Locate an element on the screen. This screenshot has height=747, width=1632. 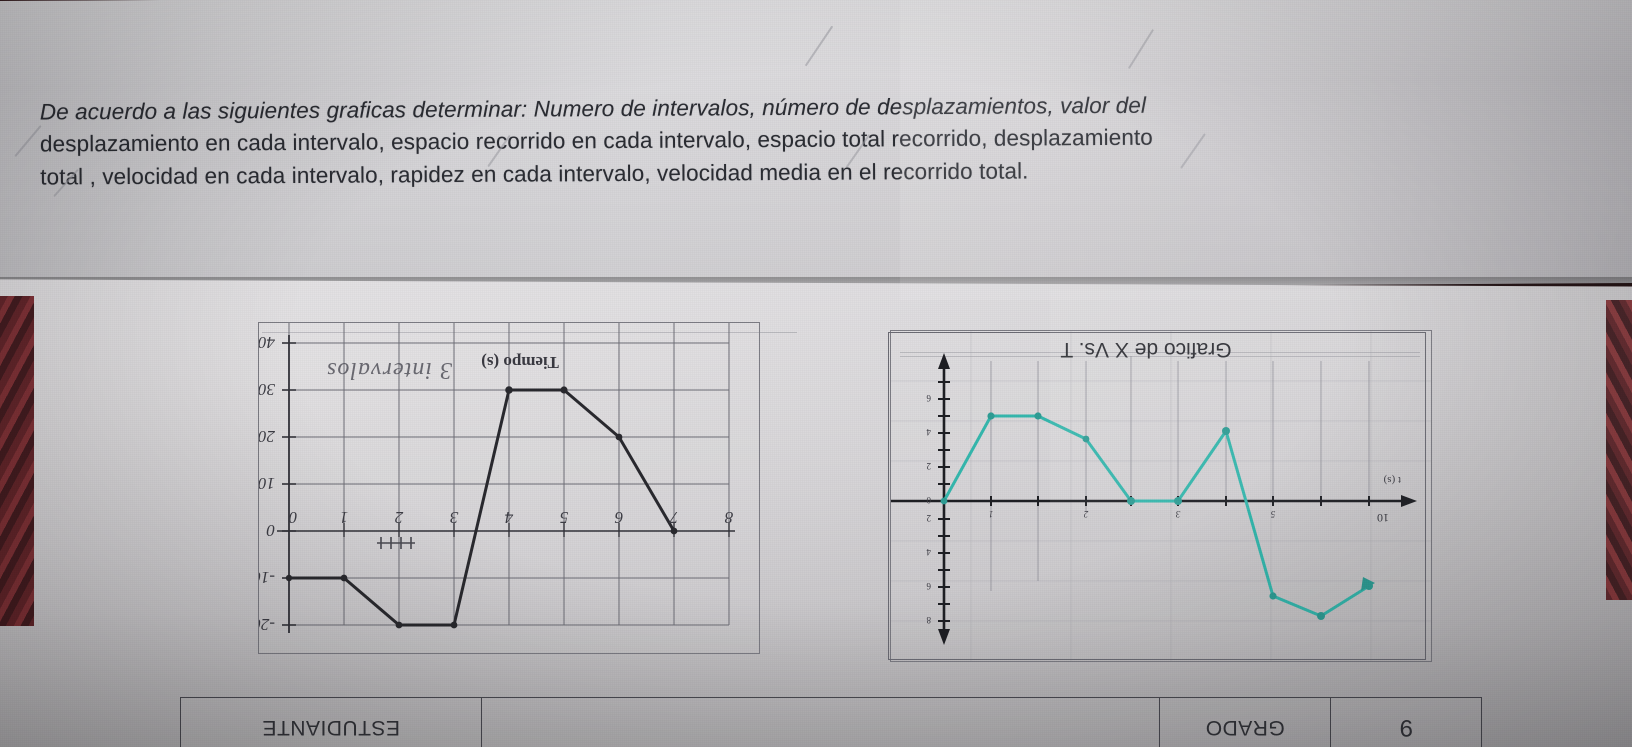
velocity-chart-xlabel: Tiempo (s) is located at coordinates (520, 362).